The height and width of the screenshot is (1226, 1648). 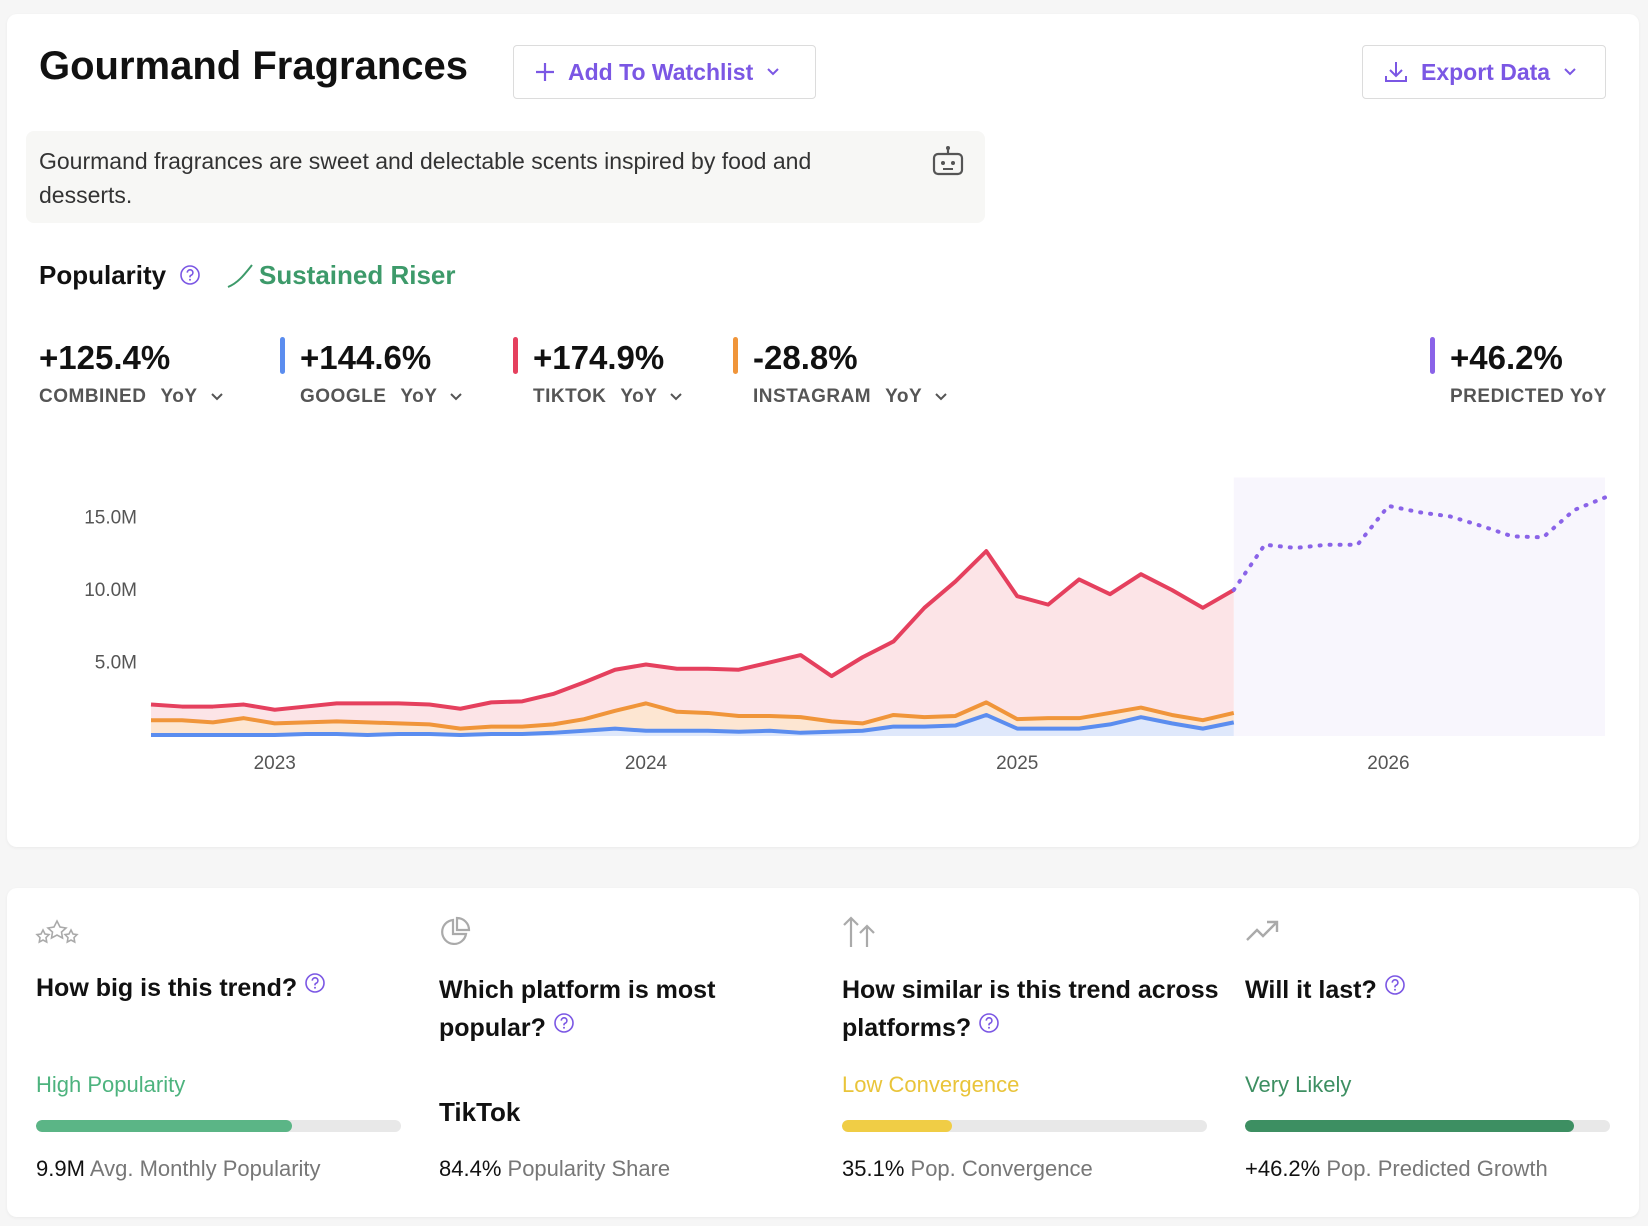 What do you see at coordinates (116, 663) in the screenshot?
I see `y-tick-label: 5.0M` at bounding box center [116, 663].